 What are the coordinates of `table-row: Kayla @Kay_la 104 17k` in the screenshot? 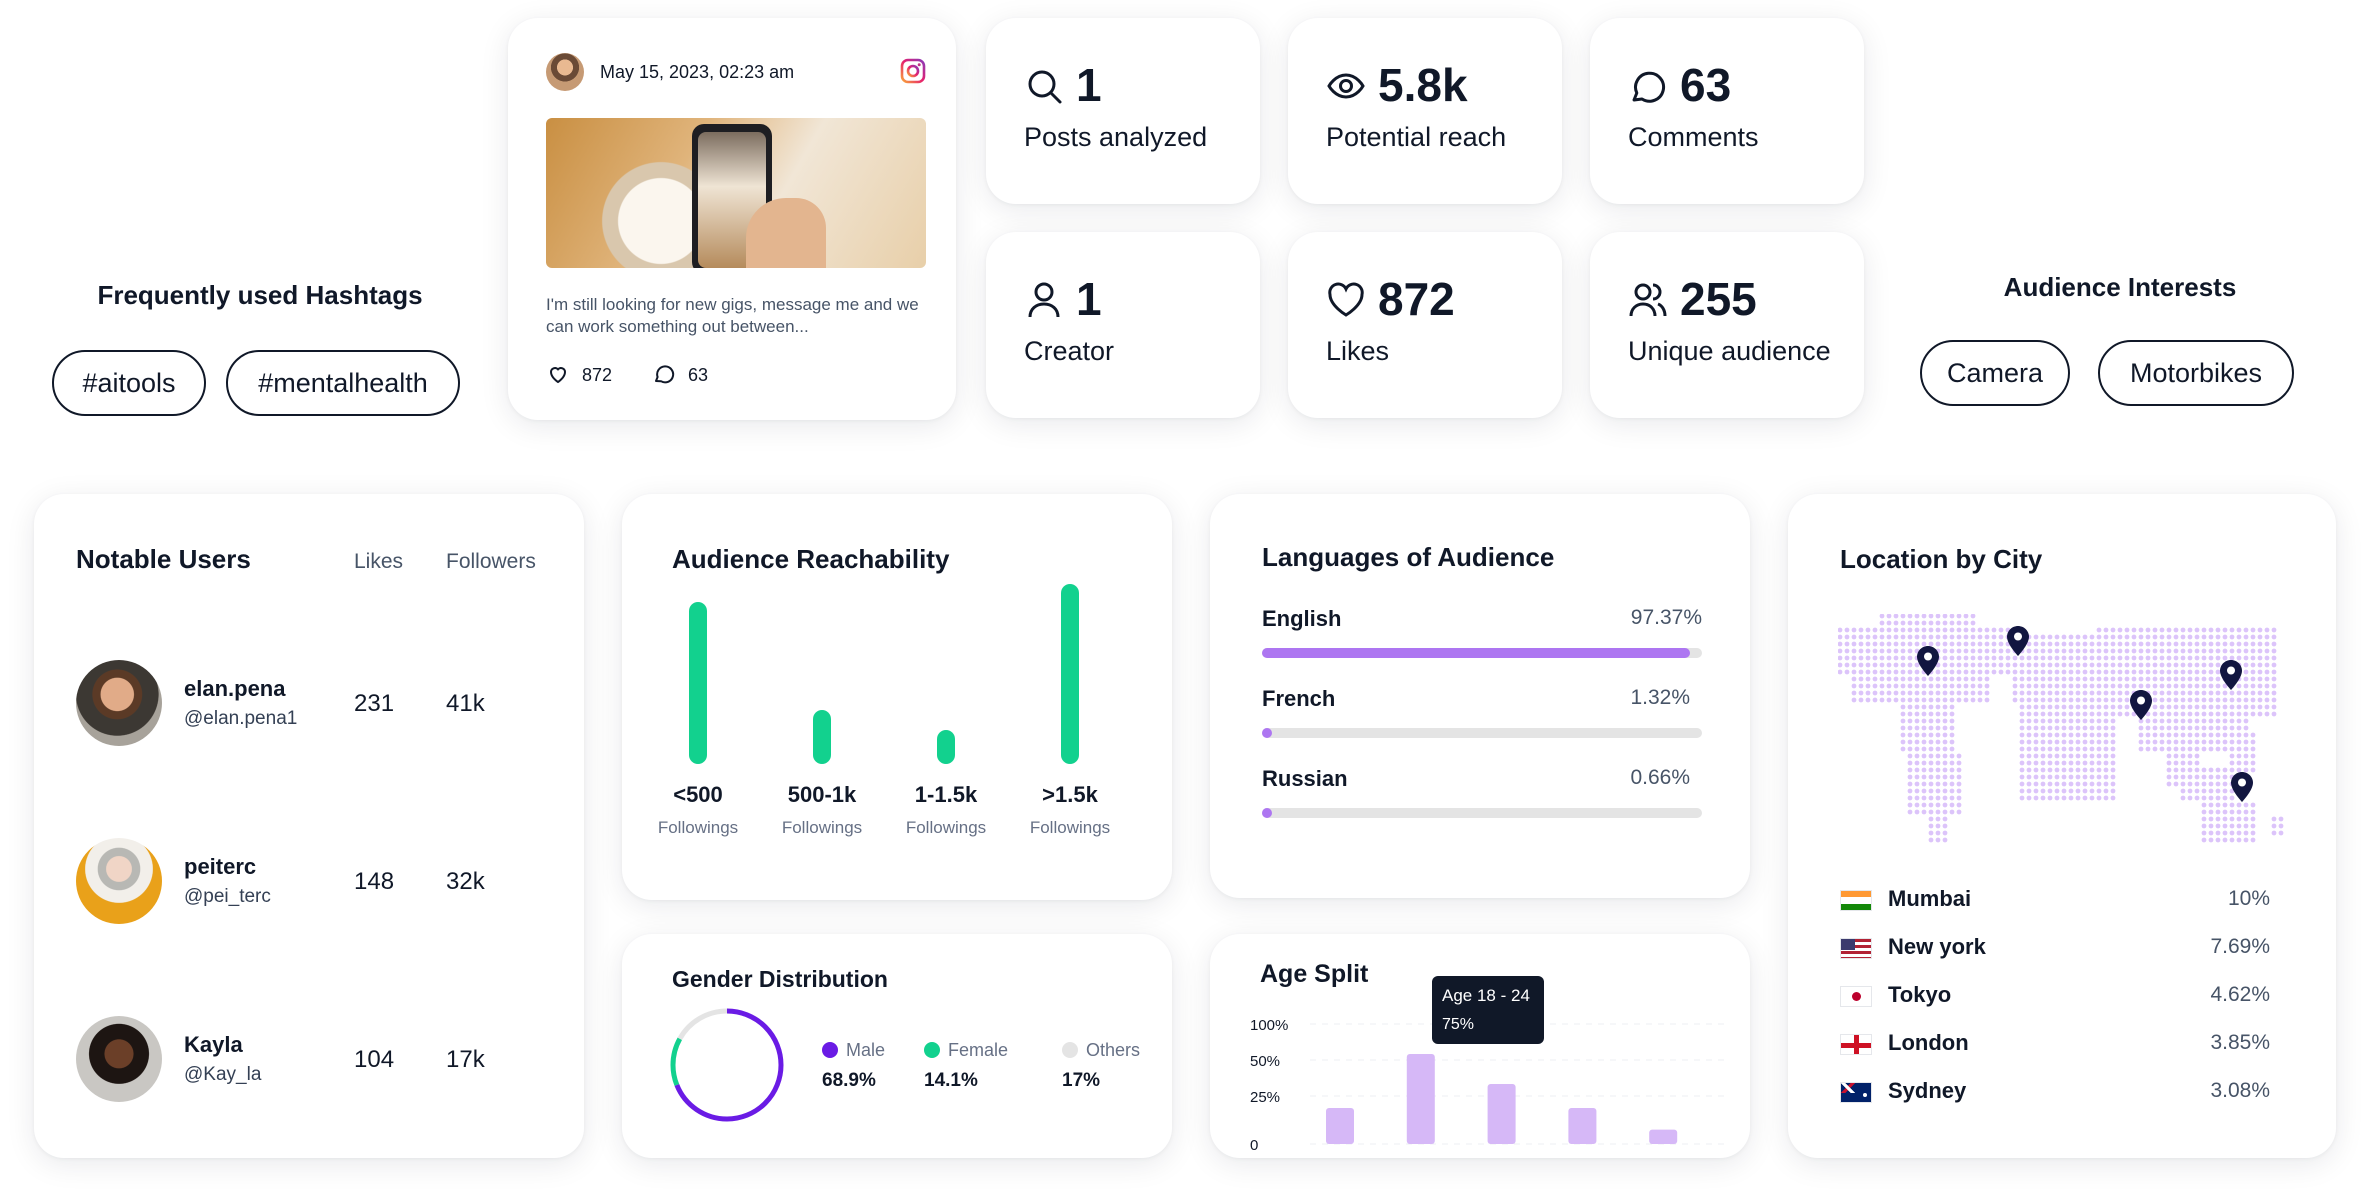 It's located at (316, 1060).